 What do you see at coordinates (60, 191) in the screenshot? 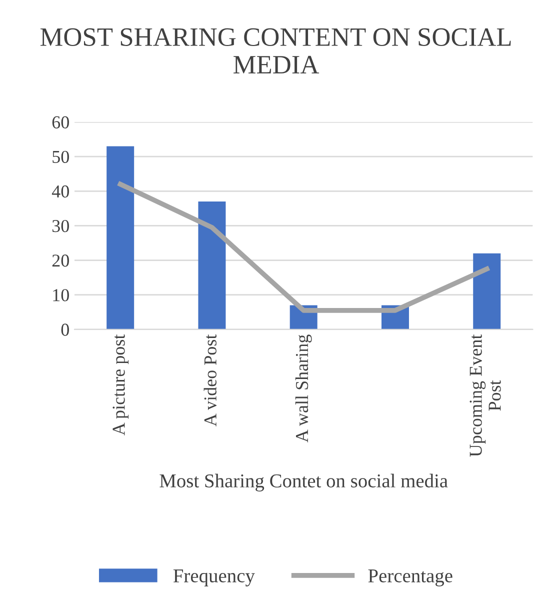
I see `y-tick-label: 40` at bounding box center [60, 191].